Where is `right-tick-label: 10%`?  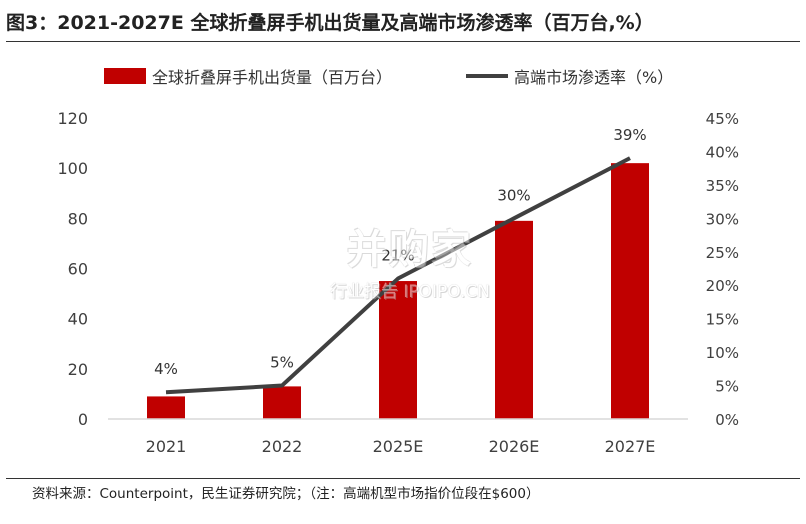 right-tick-label: 10% is located at coordinates (722, 353).